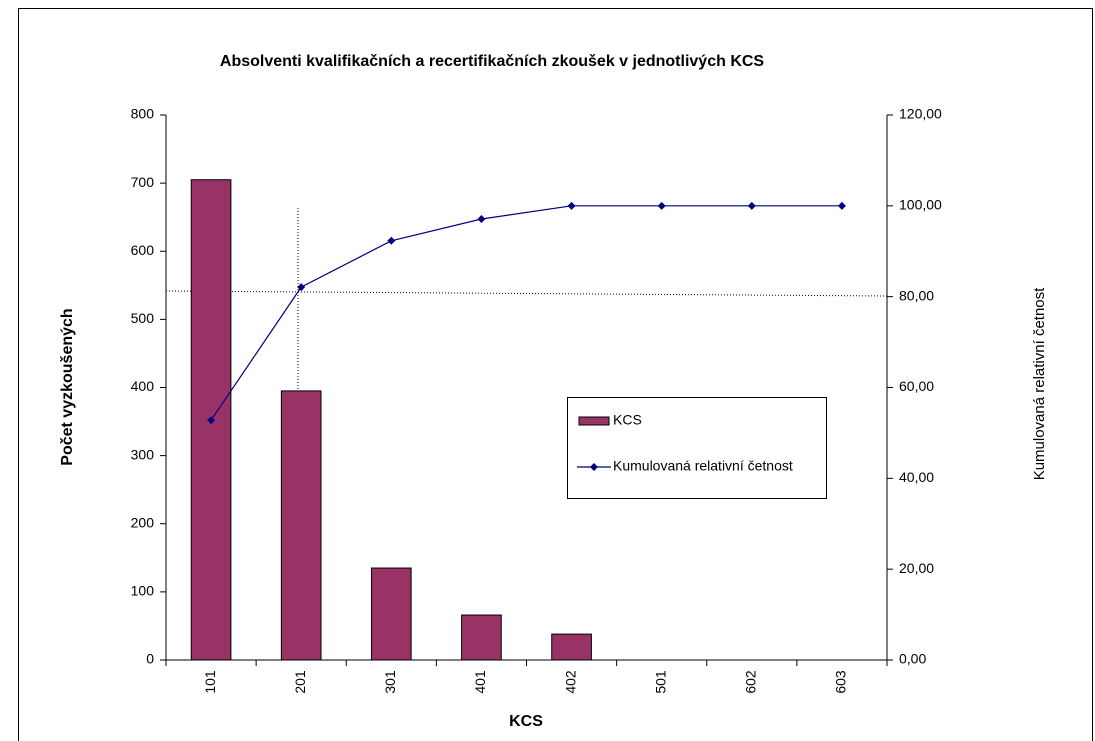 Image resolution: width=1095 pixels, height=741 pixels. Describe the element at coordinates (143, 250) in the screenshot. I see `y-tick-label: 600` at that location.